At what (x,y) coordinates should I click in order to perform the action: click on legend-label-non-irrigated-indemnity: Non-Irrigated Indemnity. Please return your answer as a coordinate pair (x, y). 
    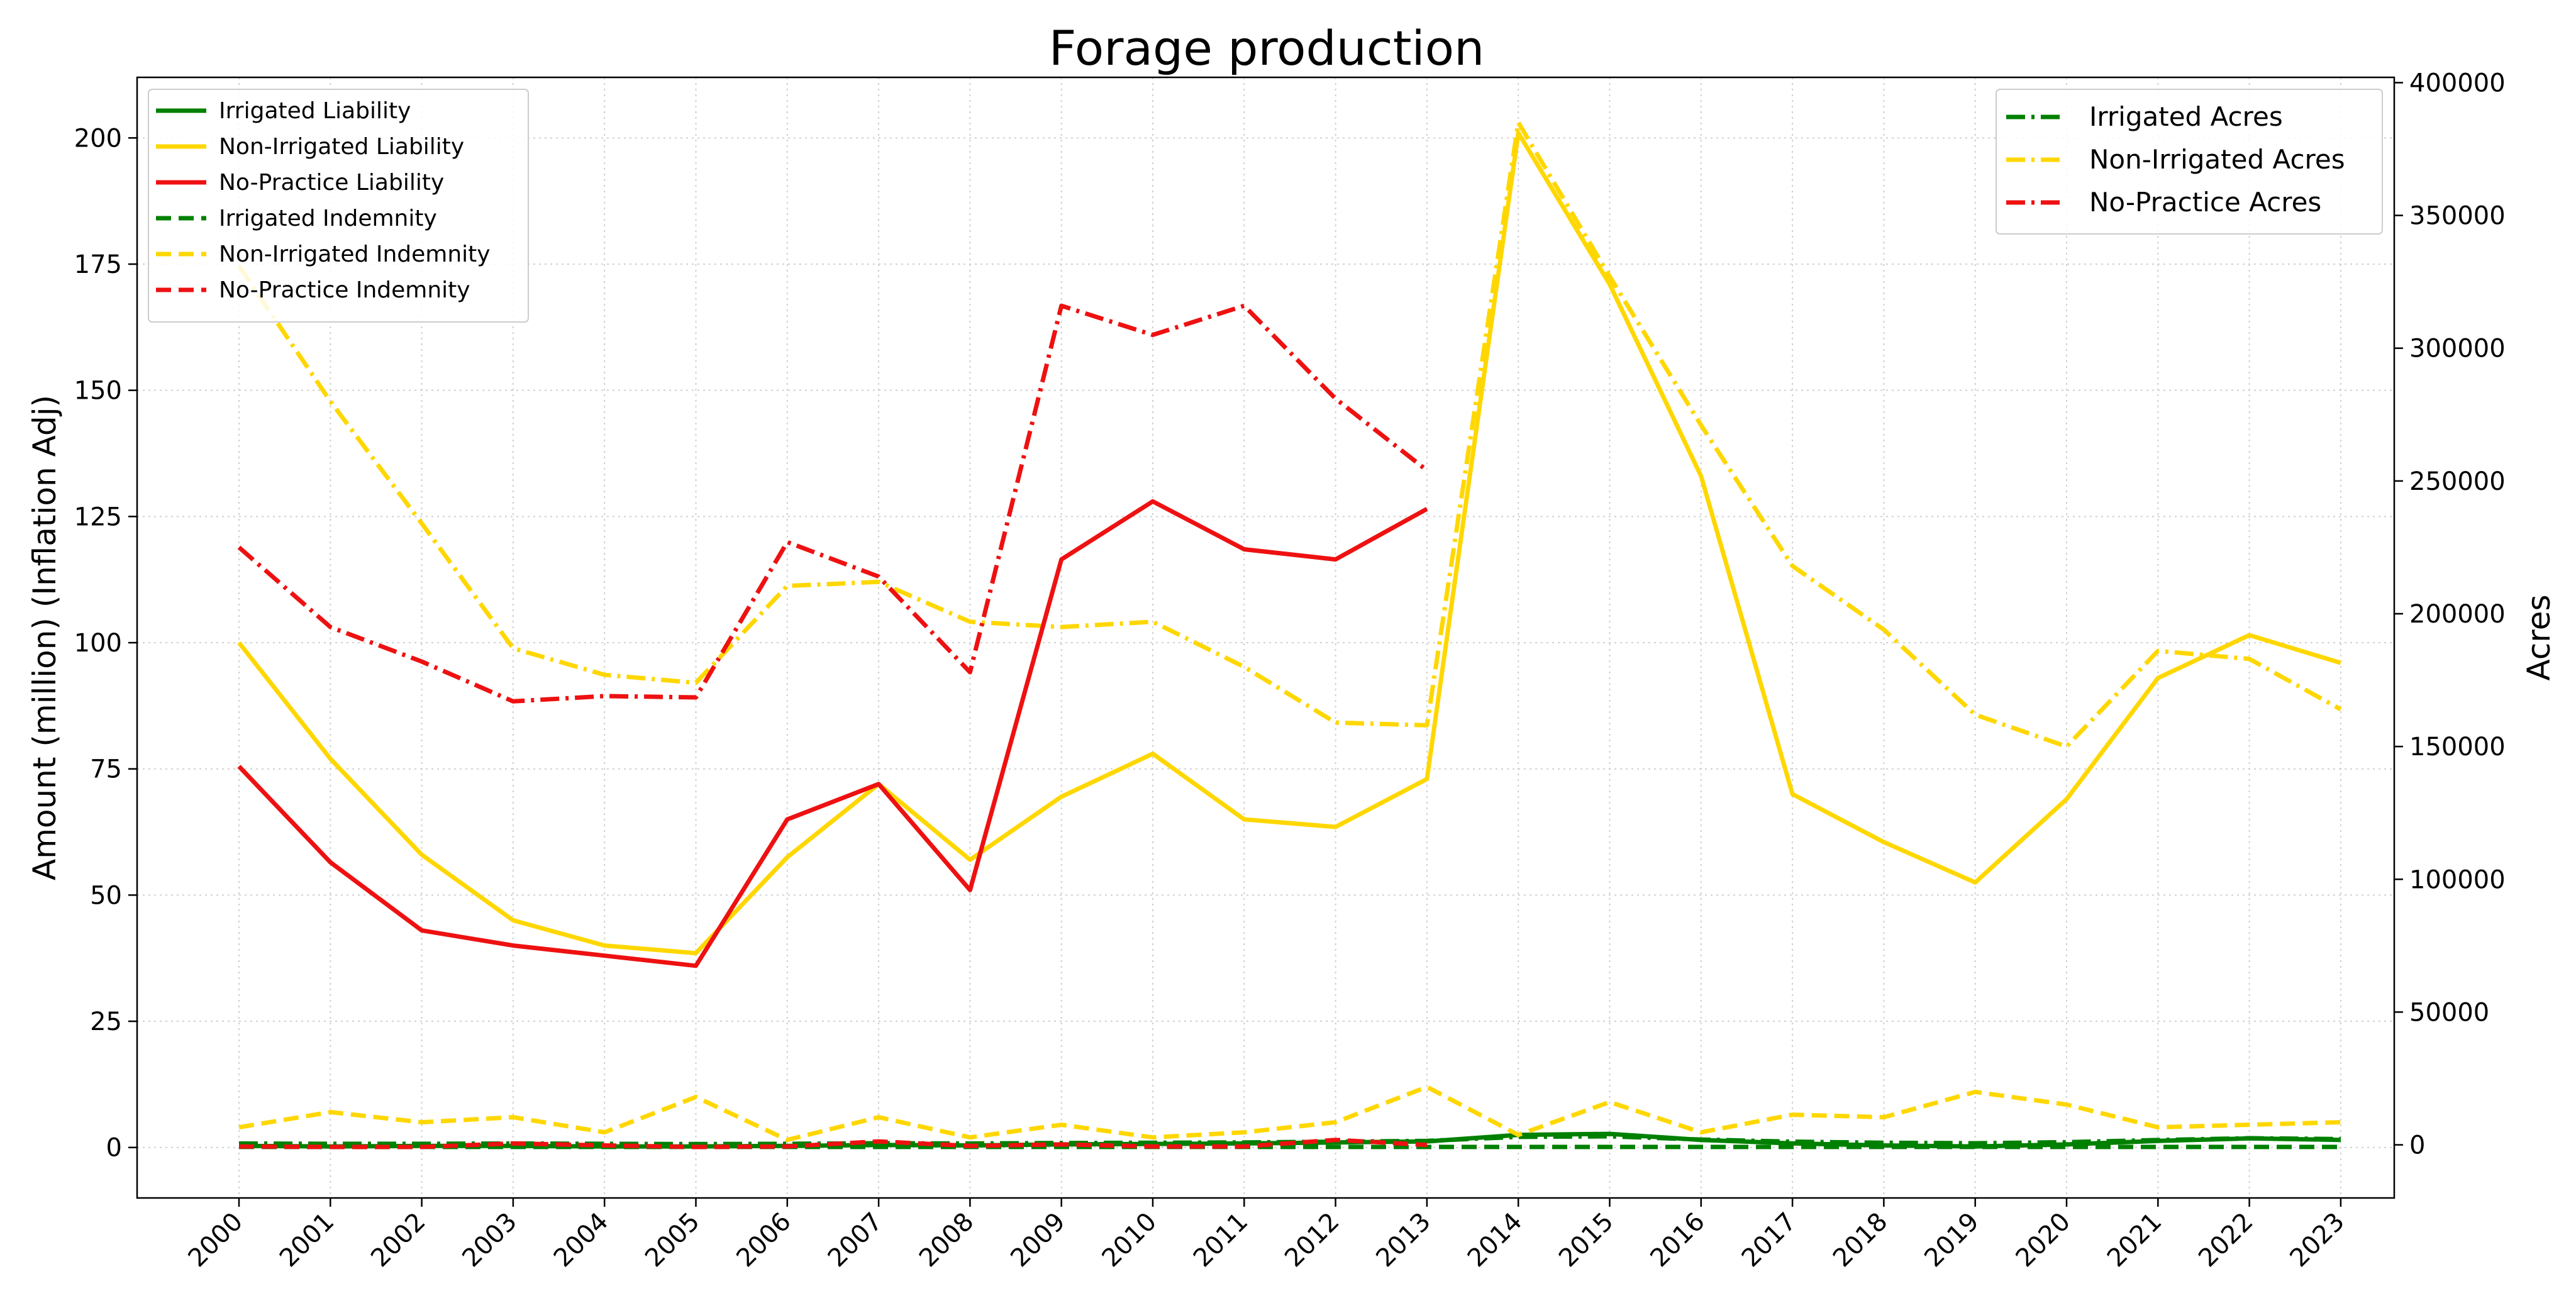
    Looking at the image, I should click on (355, 254).